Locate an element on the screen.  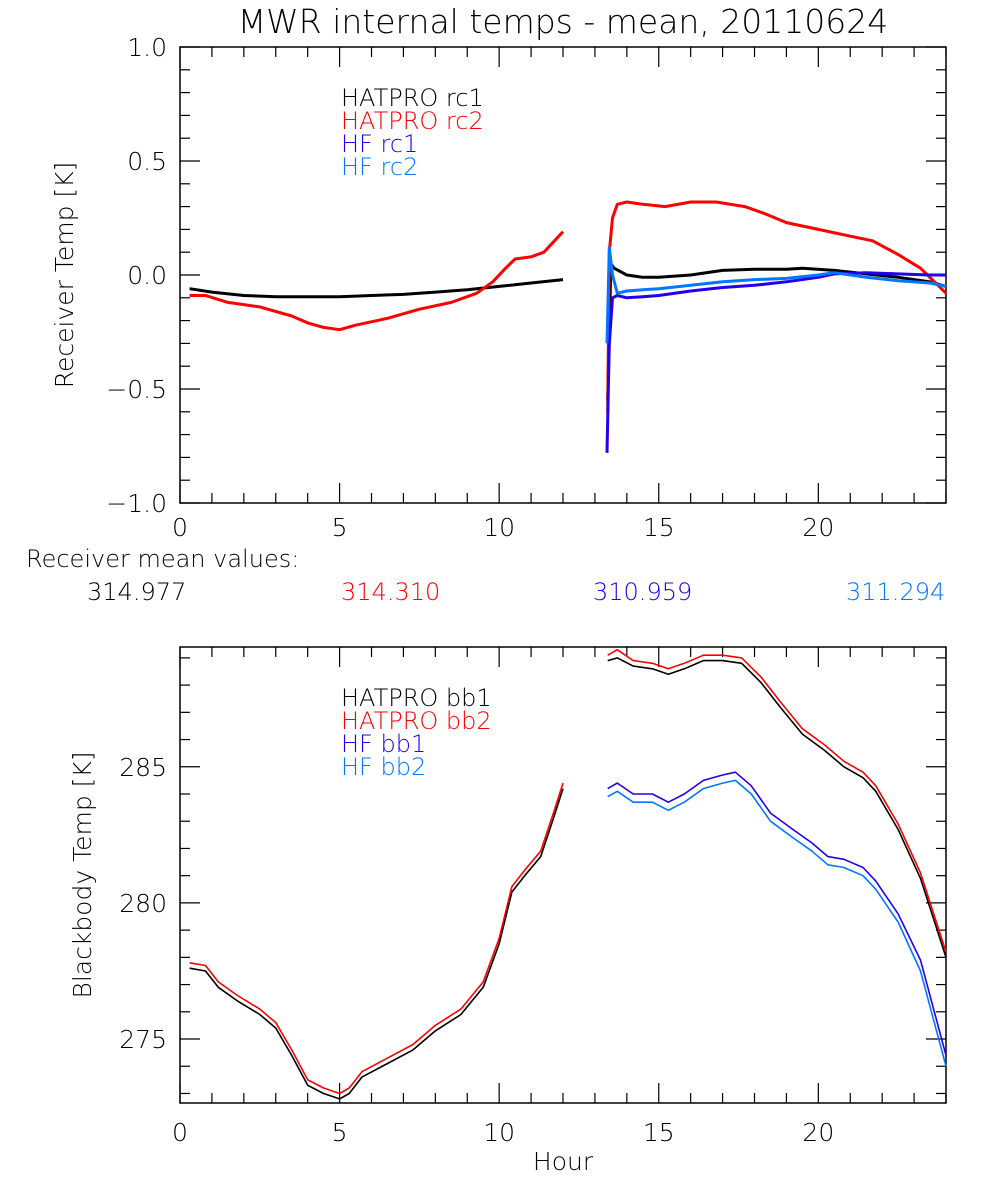
legend-entry-hatpro-rc2: HATPRO rc2 is located at coordinates (412, 121).